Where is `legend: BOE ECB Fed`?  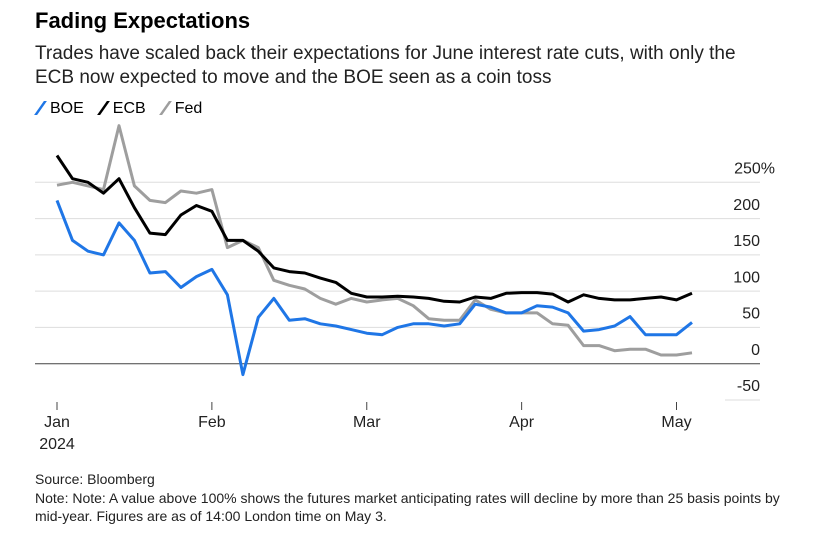 legend: BOE ECB Fed is located at coordinates (118, 109).